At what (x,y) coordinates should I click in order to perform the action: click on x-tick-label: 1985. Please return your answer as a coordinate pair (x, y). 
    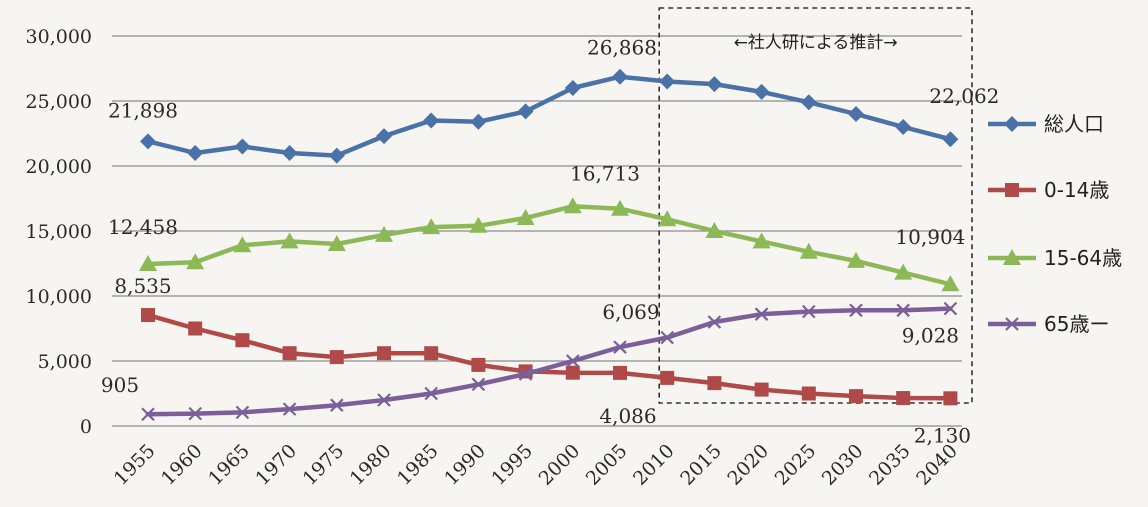
    Looking at the image, I should click on (418, 465).